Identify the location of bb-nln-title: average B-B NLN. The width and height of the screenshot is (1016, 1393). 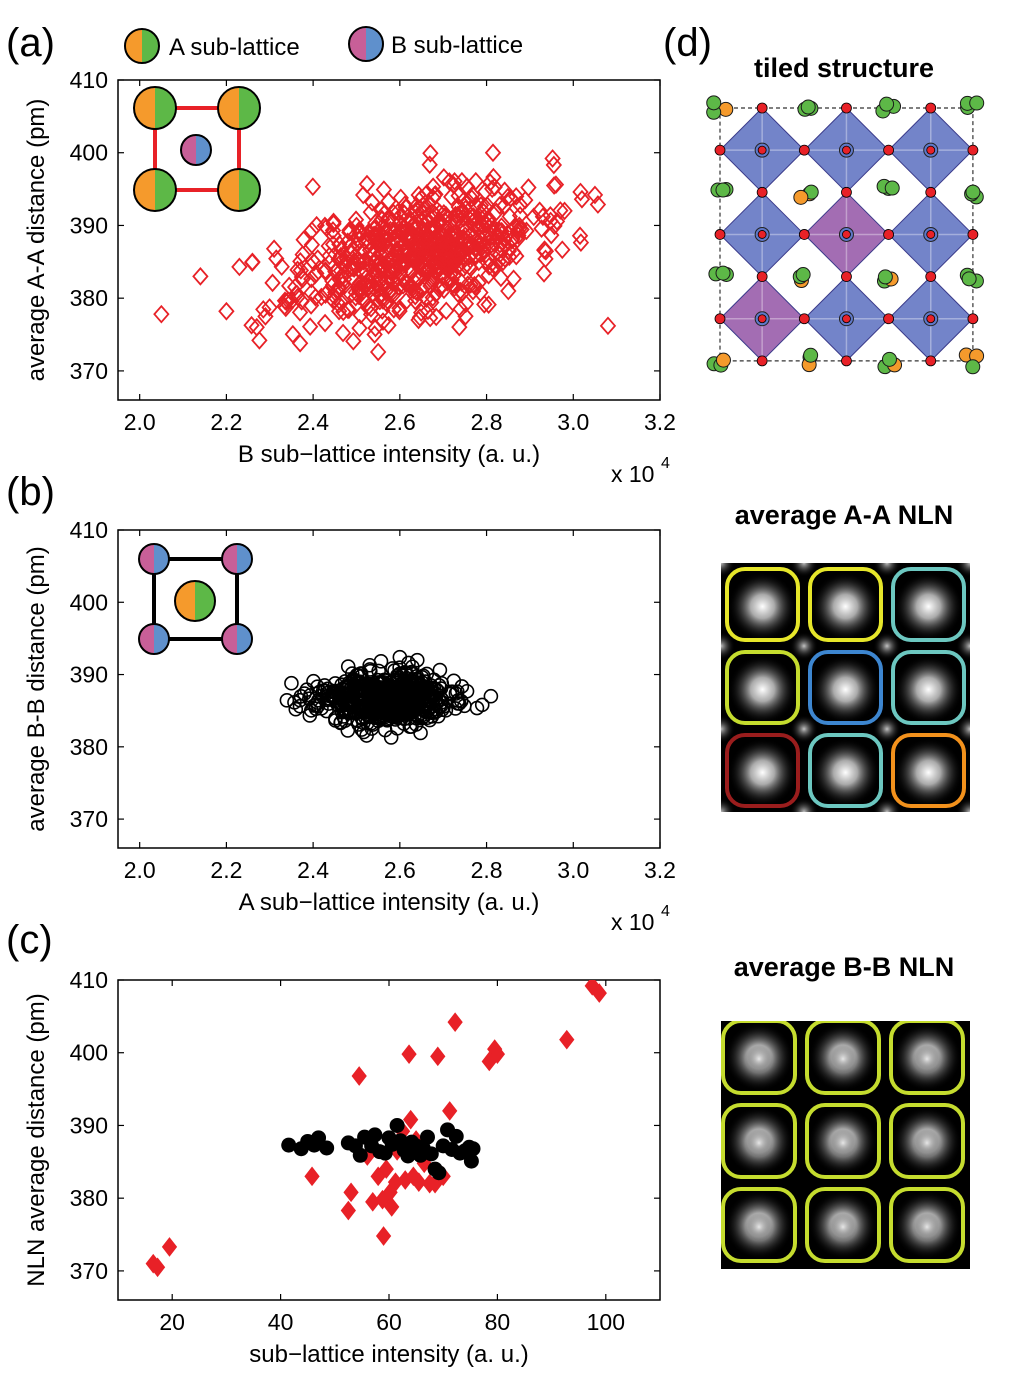
(844, 967).